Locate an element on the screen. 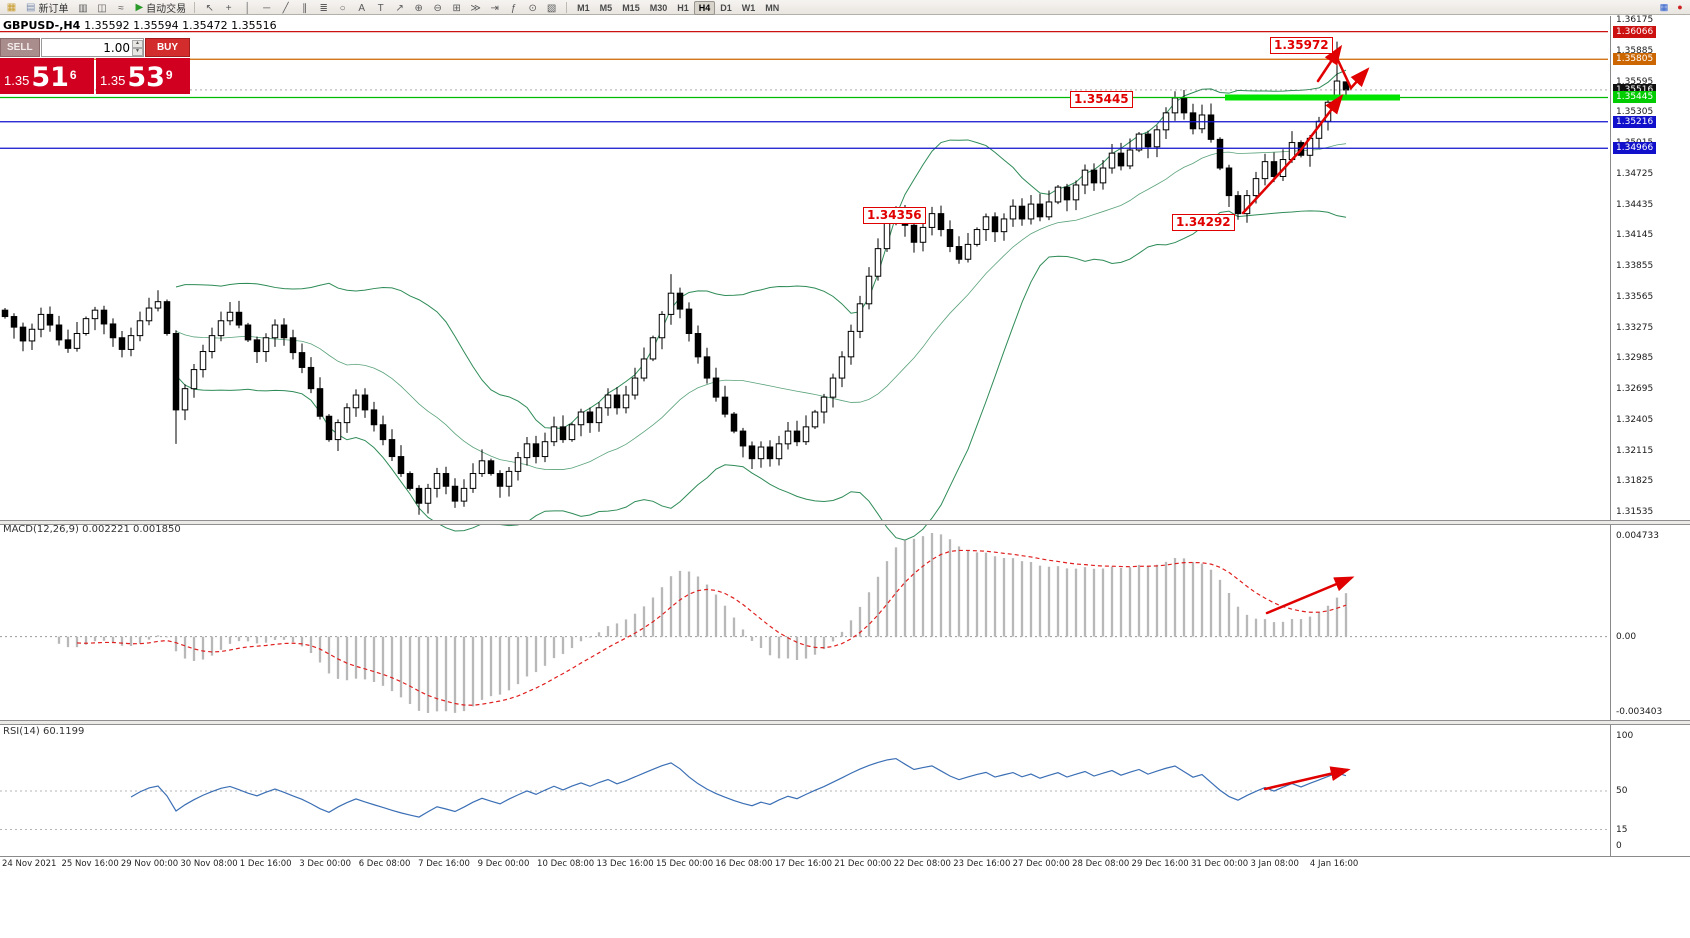  time-axis-label: 6 Dec 08:00 is located at coordinates (384, 864).